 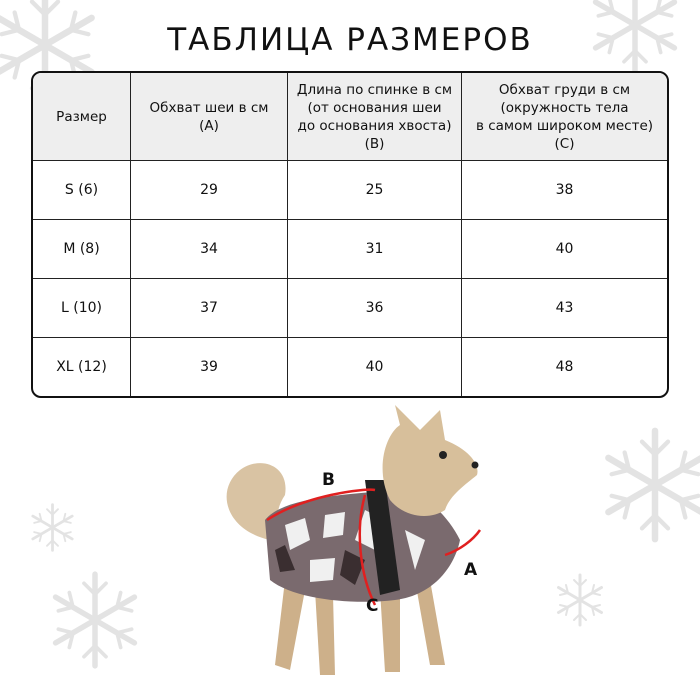 I want to click on label-b: B, so click(x=328, y=480).